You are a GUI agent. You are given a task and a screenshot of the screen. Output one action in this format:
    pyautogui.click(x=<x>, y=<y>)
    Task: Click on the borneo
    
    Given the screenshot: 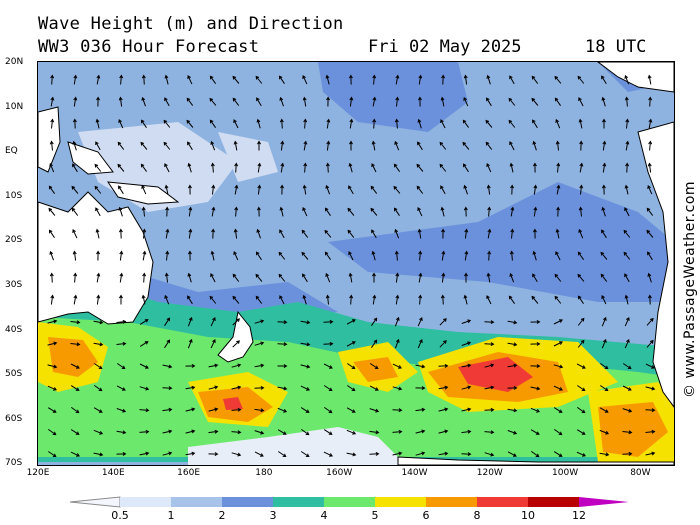 What is the action you would take?
    pyautogui.click(x=90, y=158)
    